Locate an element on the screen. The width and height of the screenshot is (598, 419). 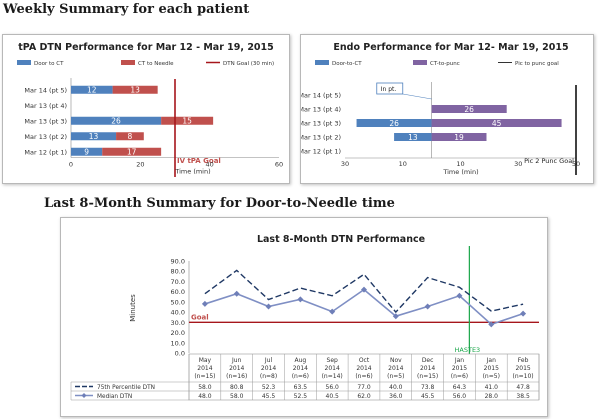
data-label-75th-percentile: 80.8 is located at coordinates (237, 387).